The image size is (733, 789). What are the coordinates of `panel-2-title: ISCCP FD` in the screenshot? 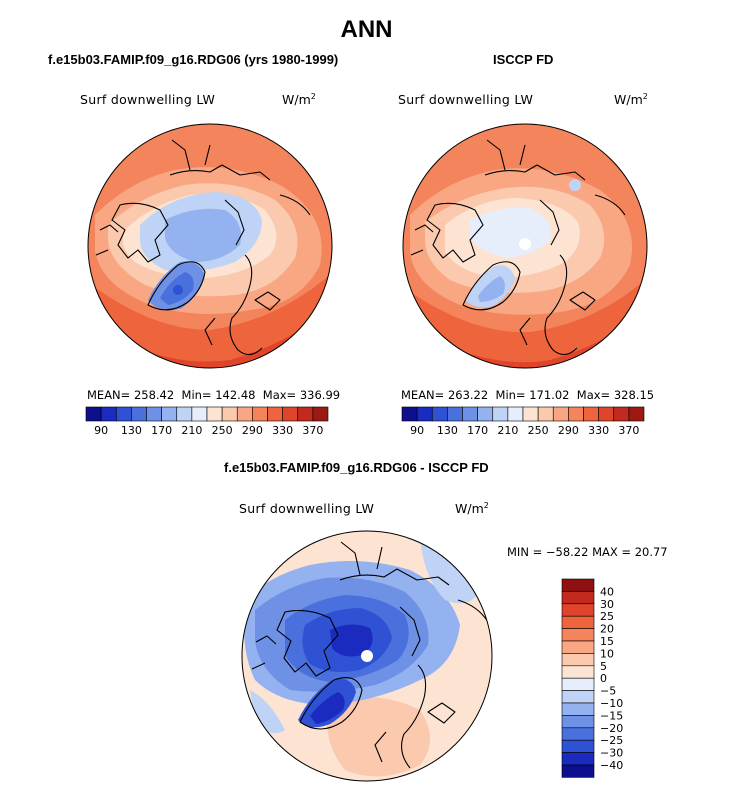 It's located at (523, 59).